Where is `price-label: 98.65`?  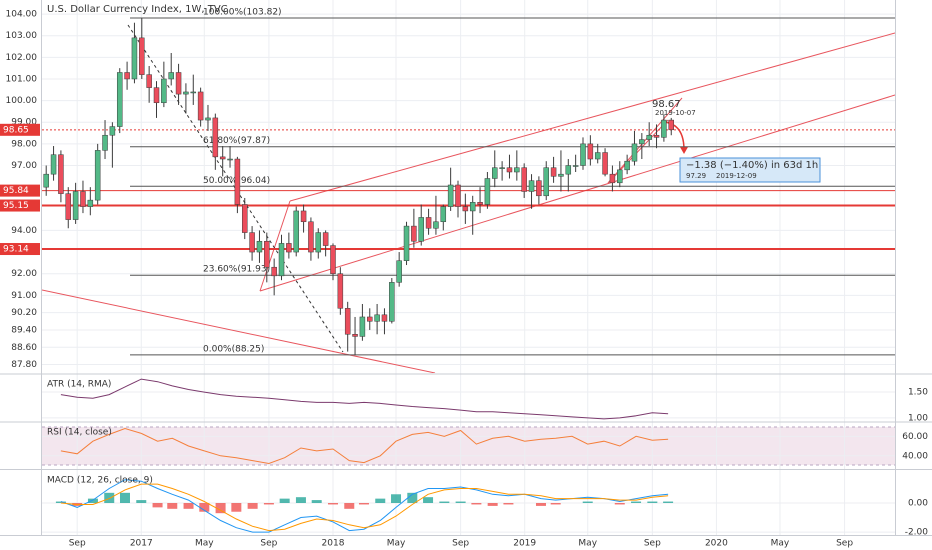 price-label: 98.65 is located at coordinates (16, 130).